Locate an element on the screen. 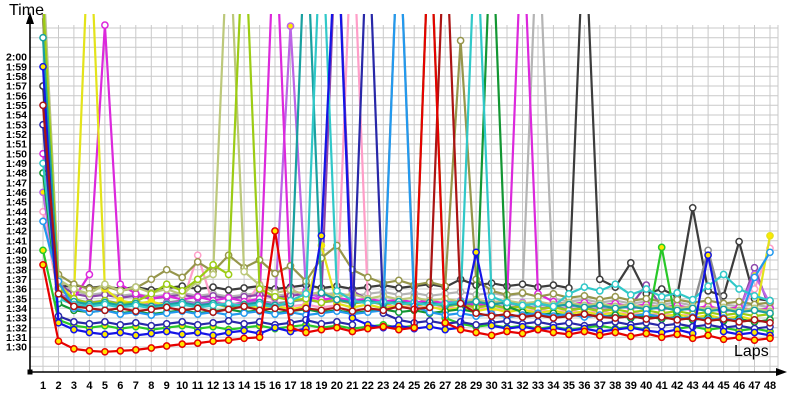 The height and width of the screenshot is (400, 800). x-tick-label: 32 is located at coordinates (522, 386).